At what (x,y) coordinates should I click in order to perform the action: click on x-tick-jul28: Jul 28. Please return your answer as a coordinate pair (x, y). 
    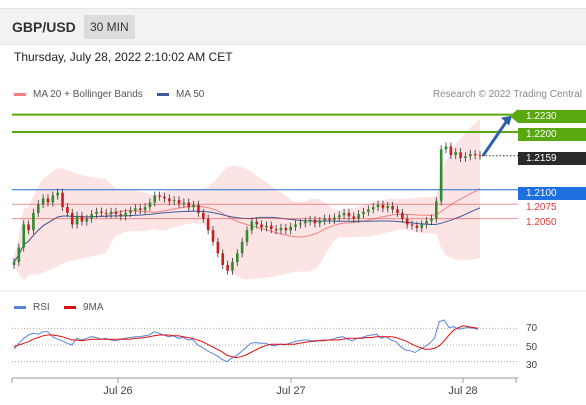
    Looking at the image, I should click on (463, 391).